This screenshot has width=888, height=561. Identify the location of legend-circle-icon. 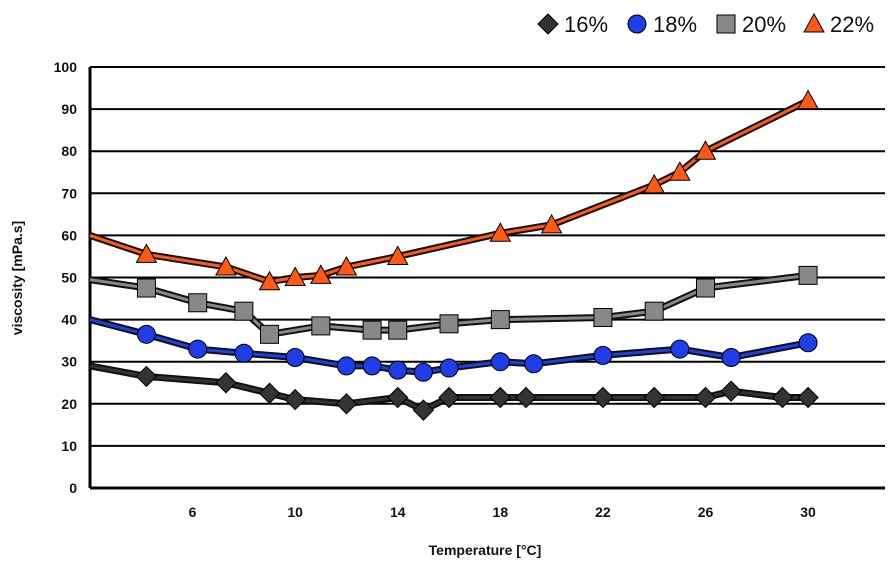
(637, 24).